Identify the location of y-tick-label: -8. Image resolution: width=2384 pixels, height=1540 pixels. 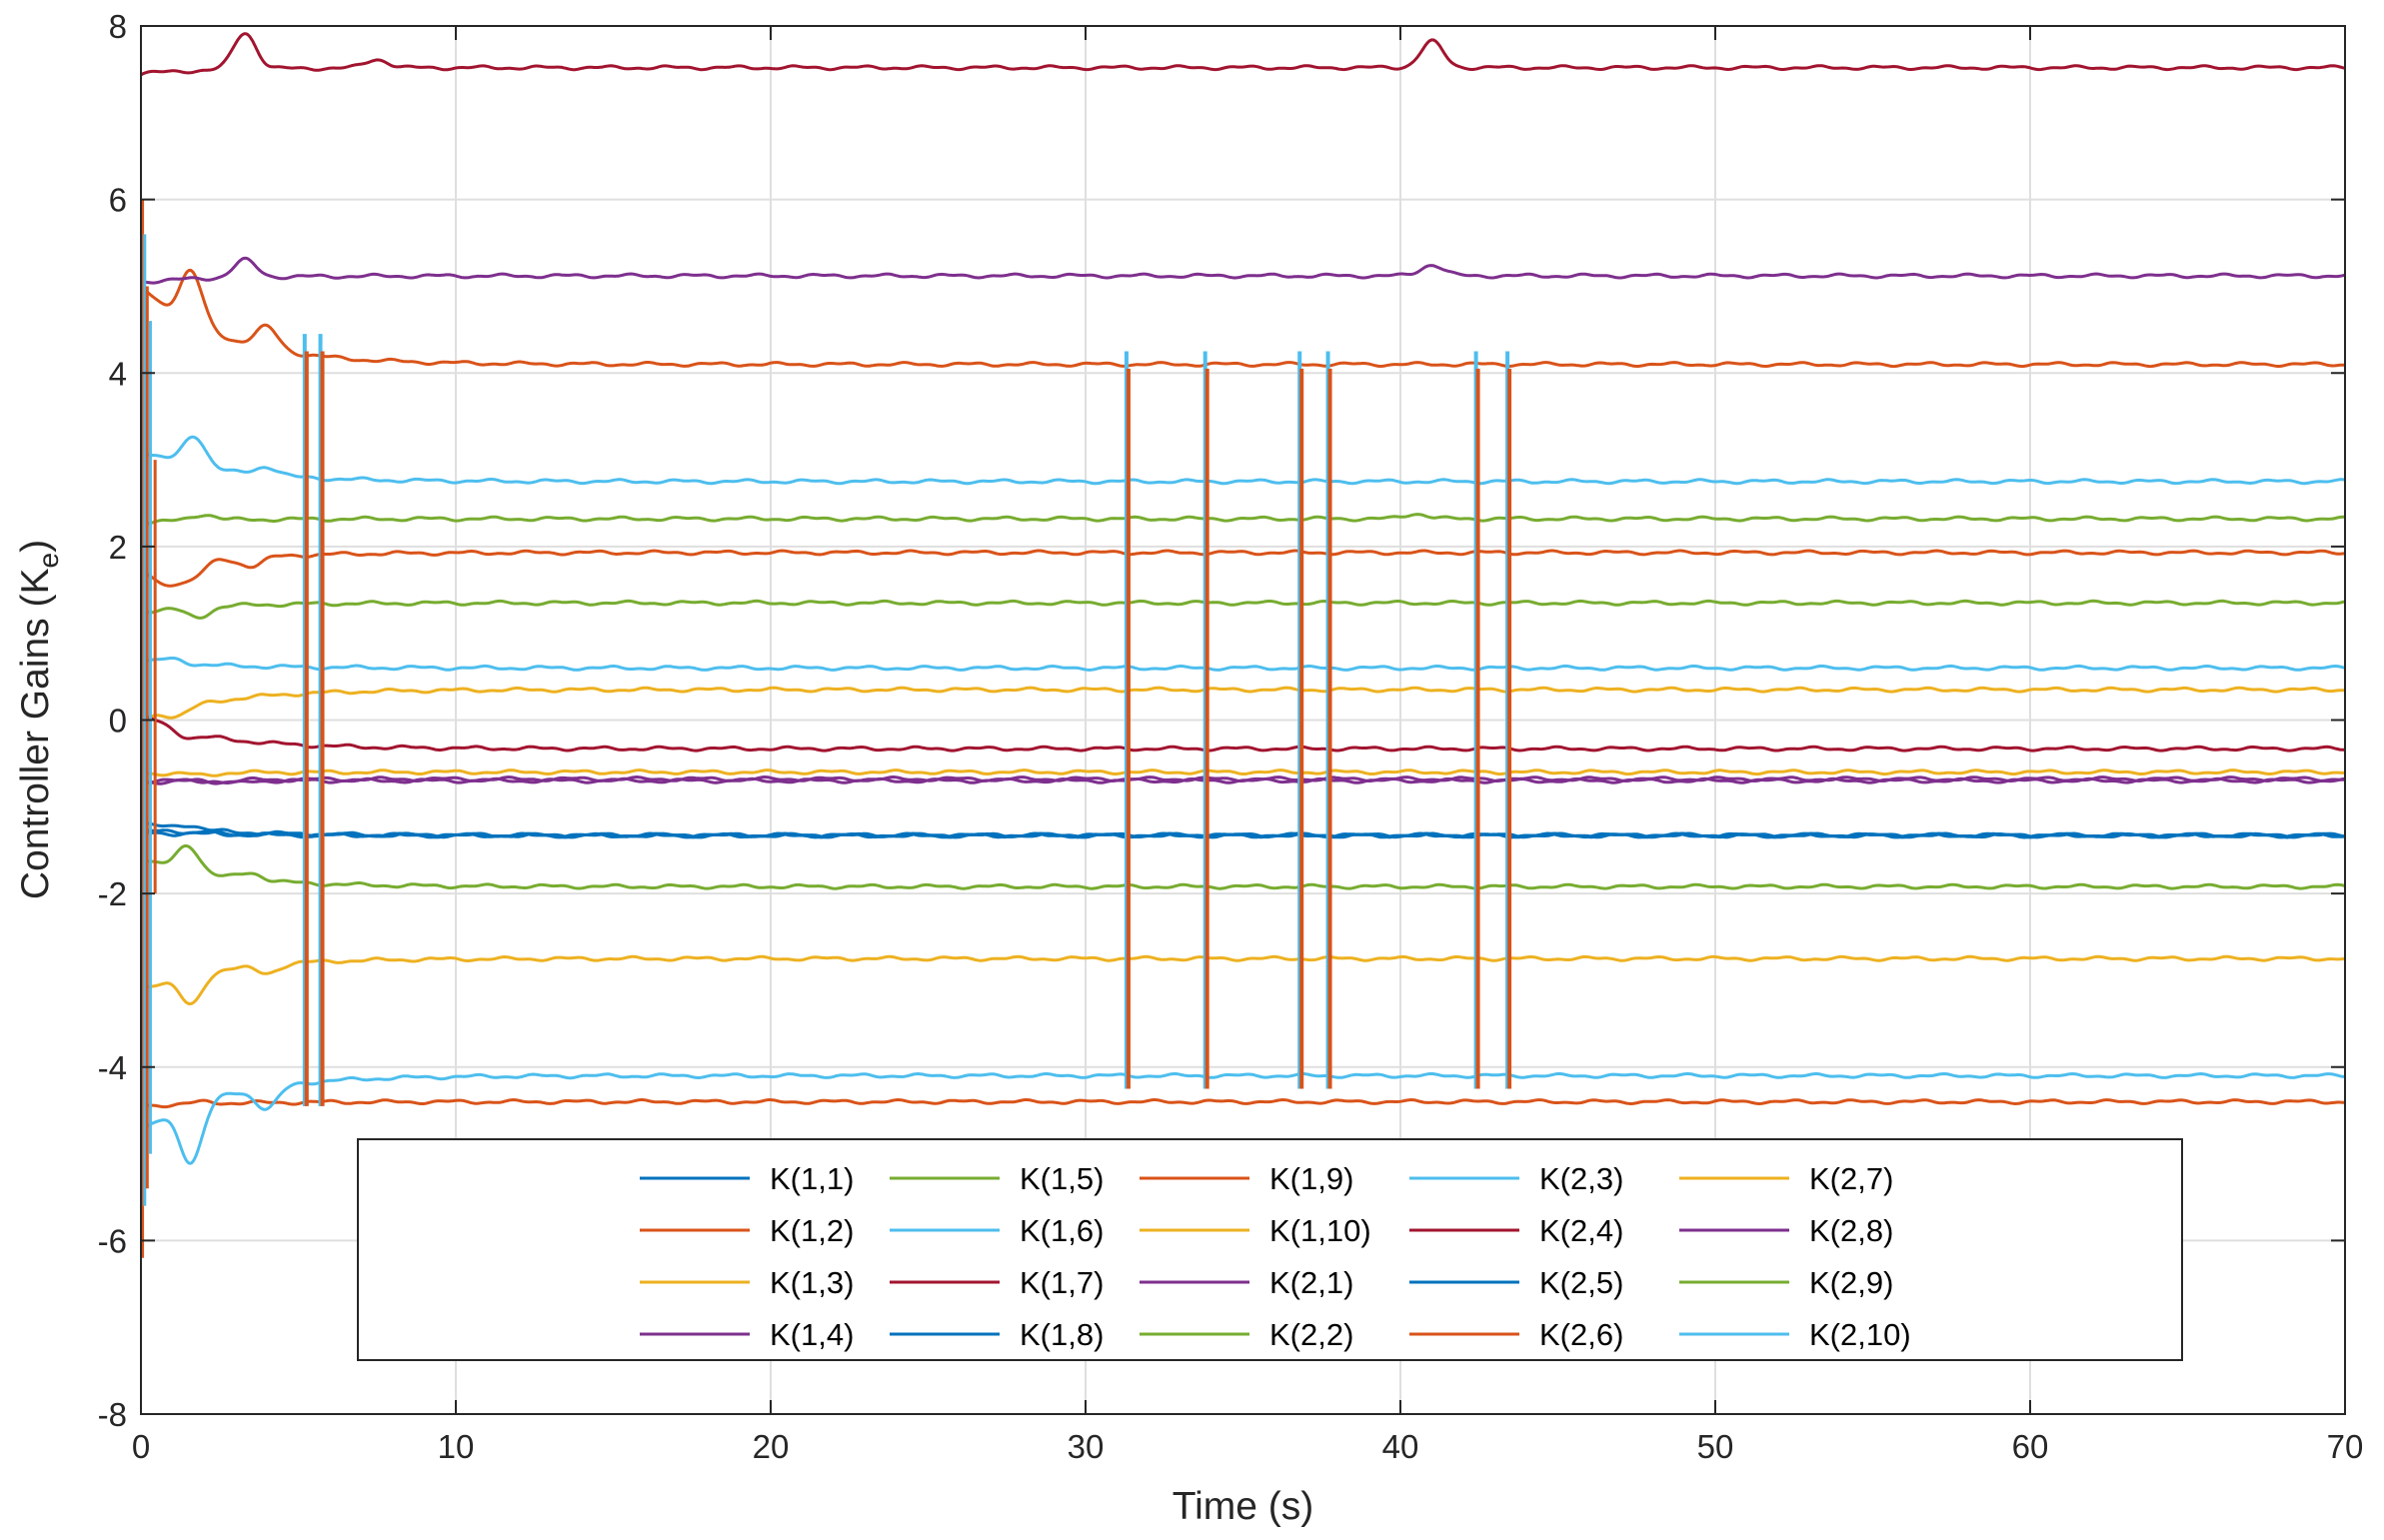
(112, 1414).